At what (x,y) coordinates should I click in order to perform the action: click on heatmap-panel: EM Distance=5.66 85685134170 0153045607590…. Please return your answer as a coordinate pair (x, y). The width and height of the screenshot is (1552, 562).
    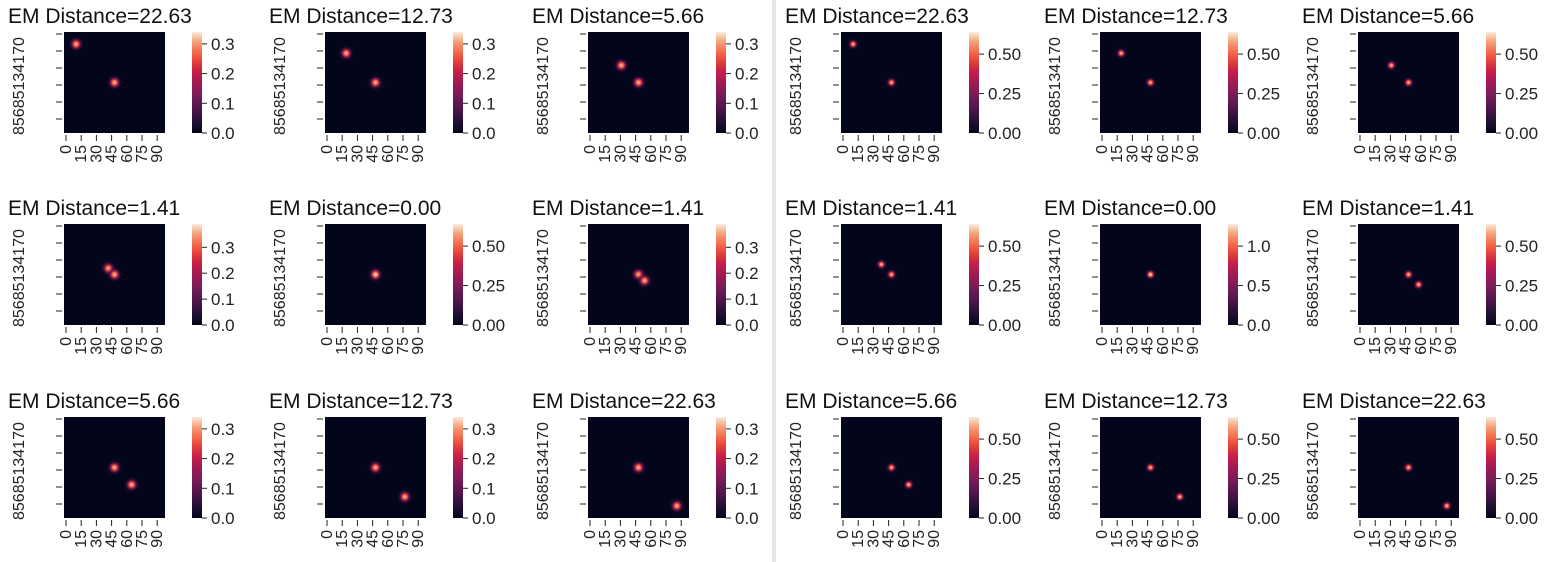
    Looking at the image, I should click on (1420, 84).